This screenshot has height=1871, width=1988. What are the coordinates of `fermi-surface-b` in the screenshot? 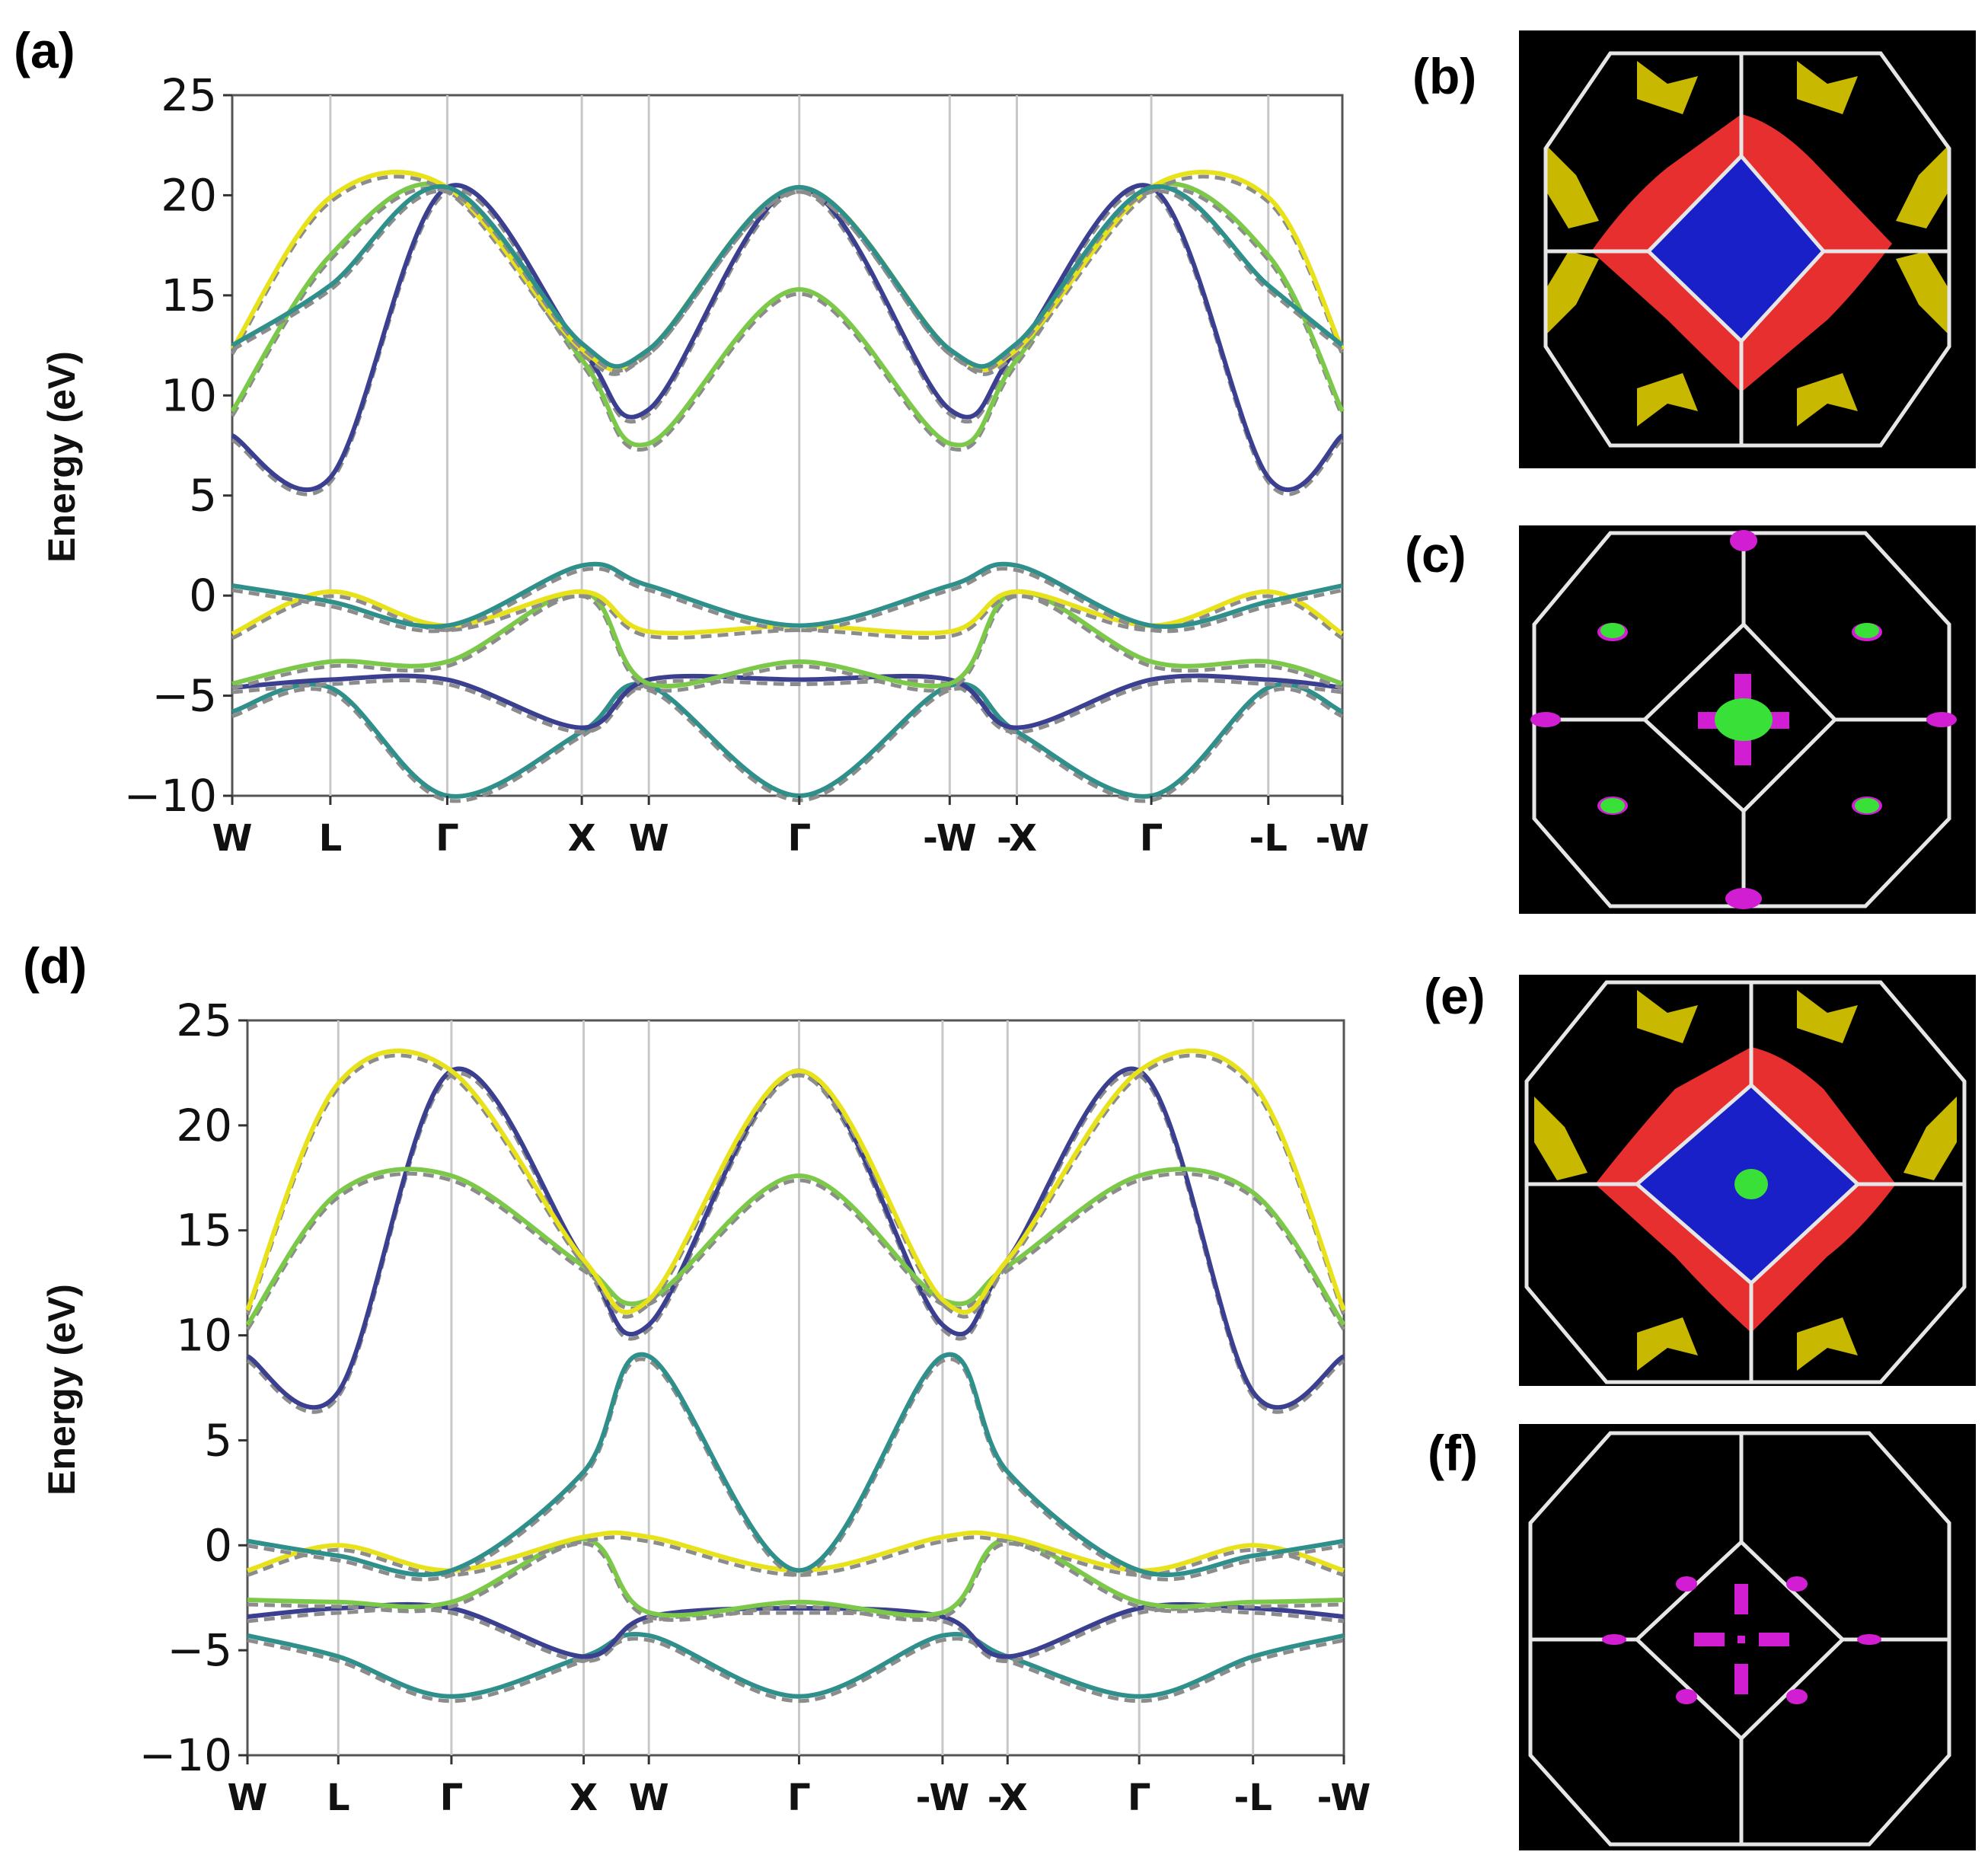 It's located at (1747, 249).